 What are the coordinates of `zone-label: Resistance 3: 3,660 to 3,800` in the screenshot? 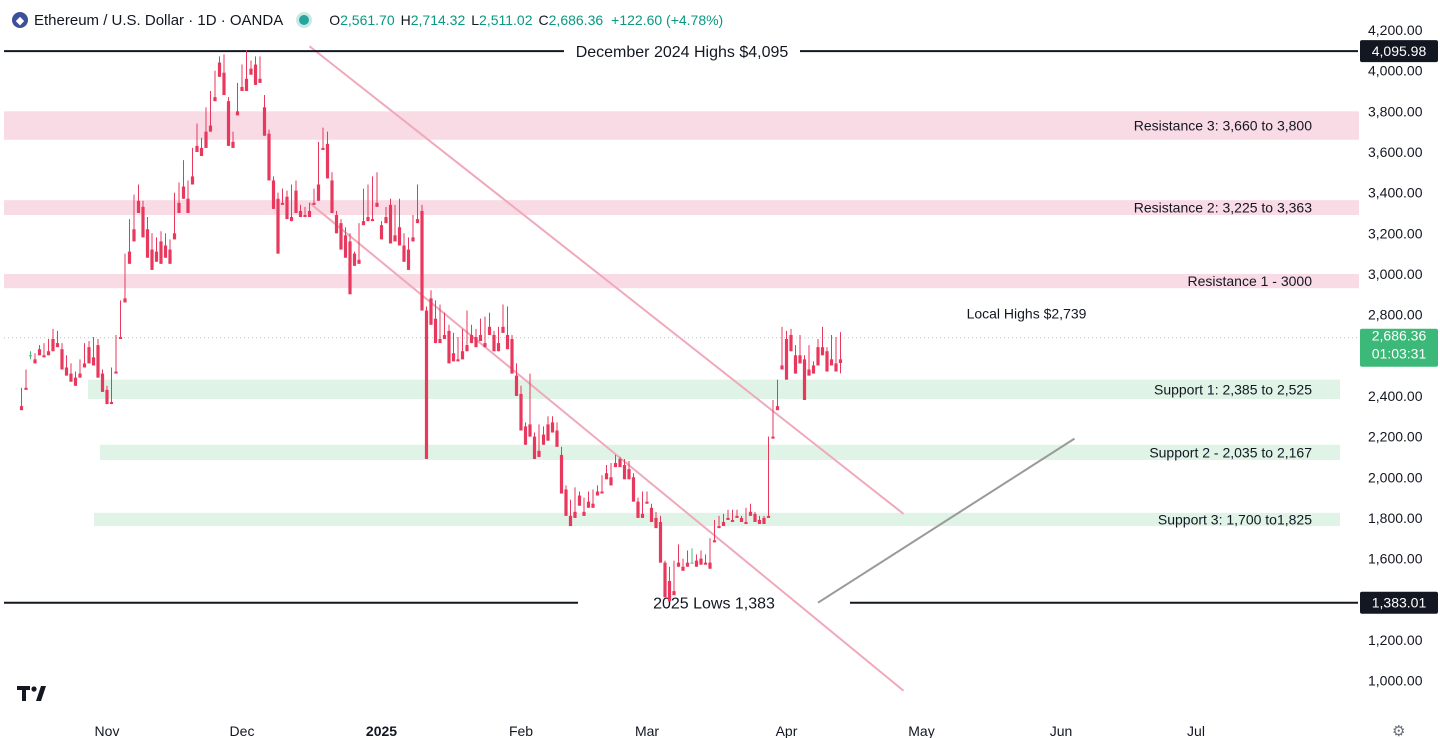 It's located at (1223, 126).